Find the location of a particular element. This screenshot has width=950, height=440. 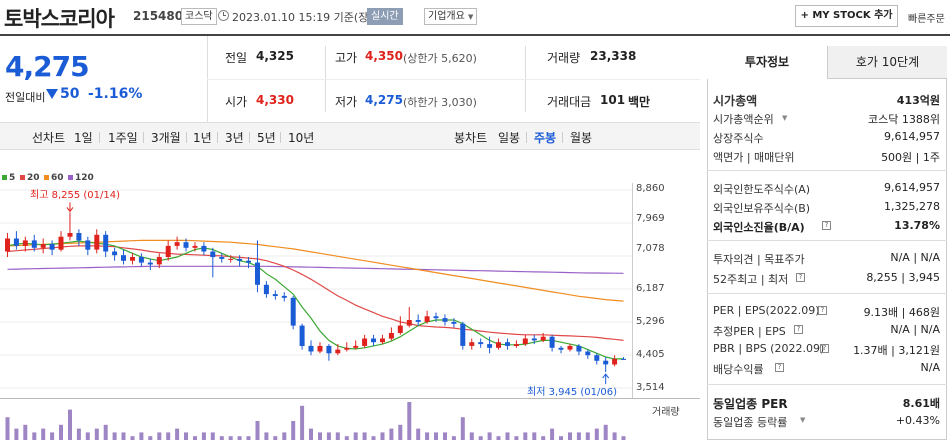

quick-order-link: 빠른주문 is located at coordinates (926, 19).